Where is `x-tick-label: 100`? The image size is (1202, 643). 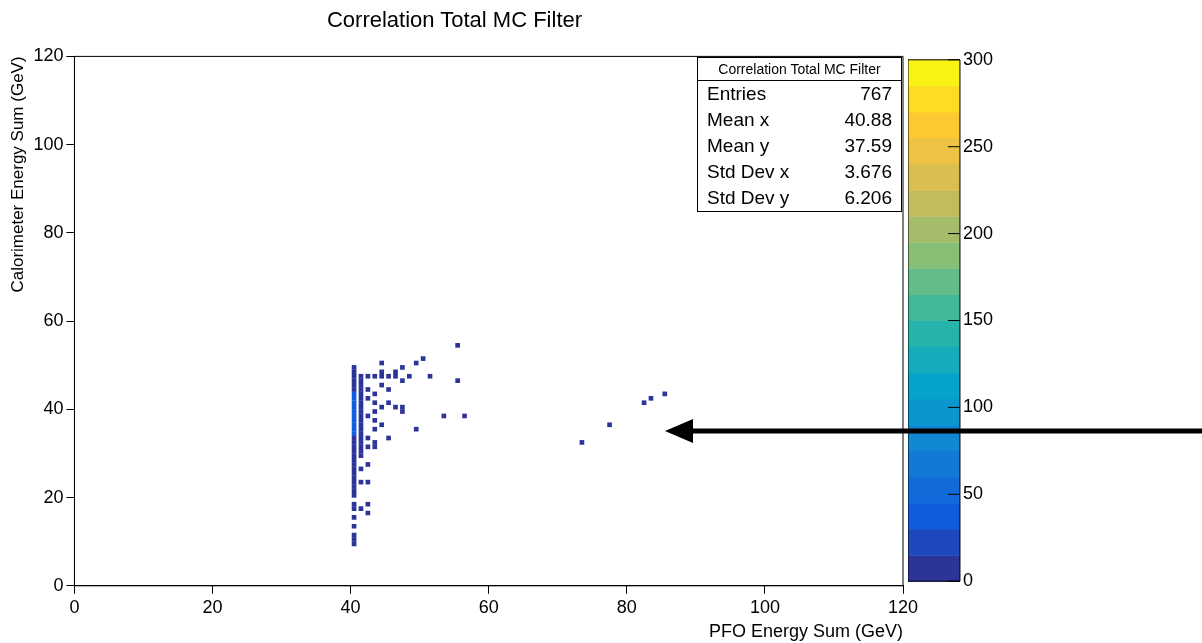
x-tick-label: 100 is located at coordinates (764, 606).